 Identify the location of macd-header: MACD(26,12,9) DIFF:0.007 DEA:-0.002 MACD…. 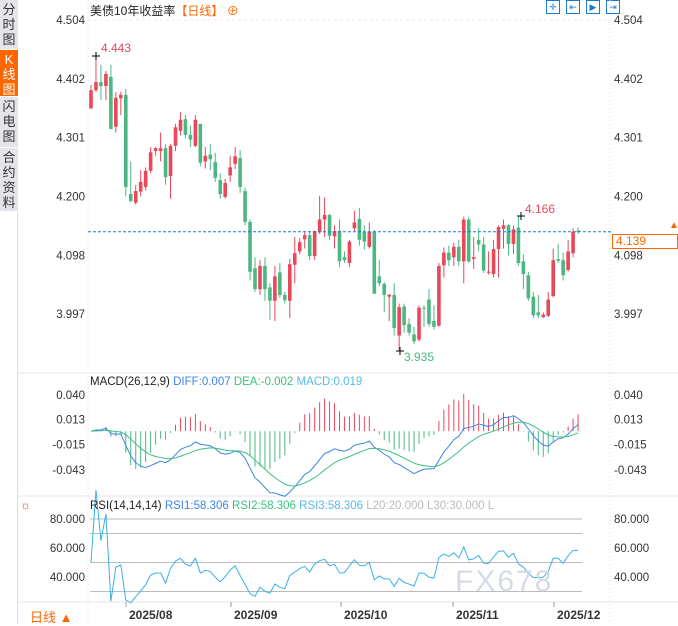
(226, 382).